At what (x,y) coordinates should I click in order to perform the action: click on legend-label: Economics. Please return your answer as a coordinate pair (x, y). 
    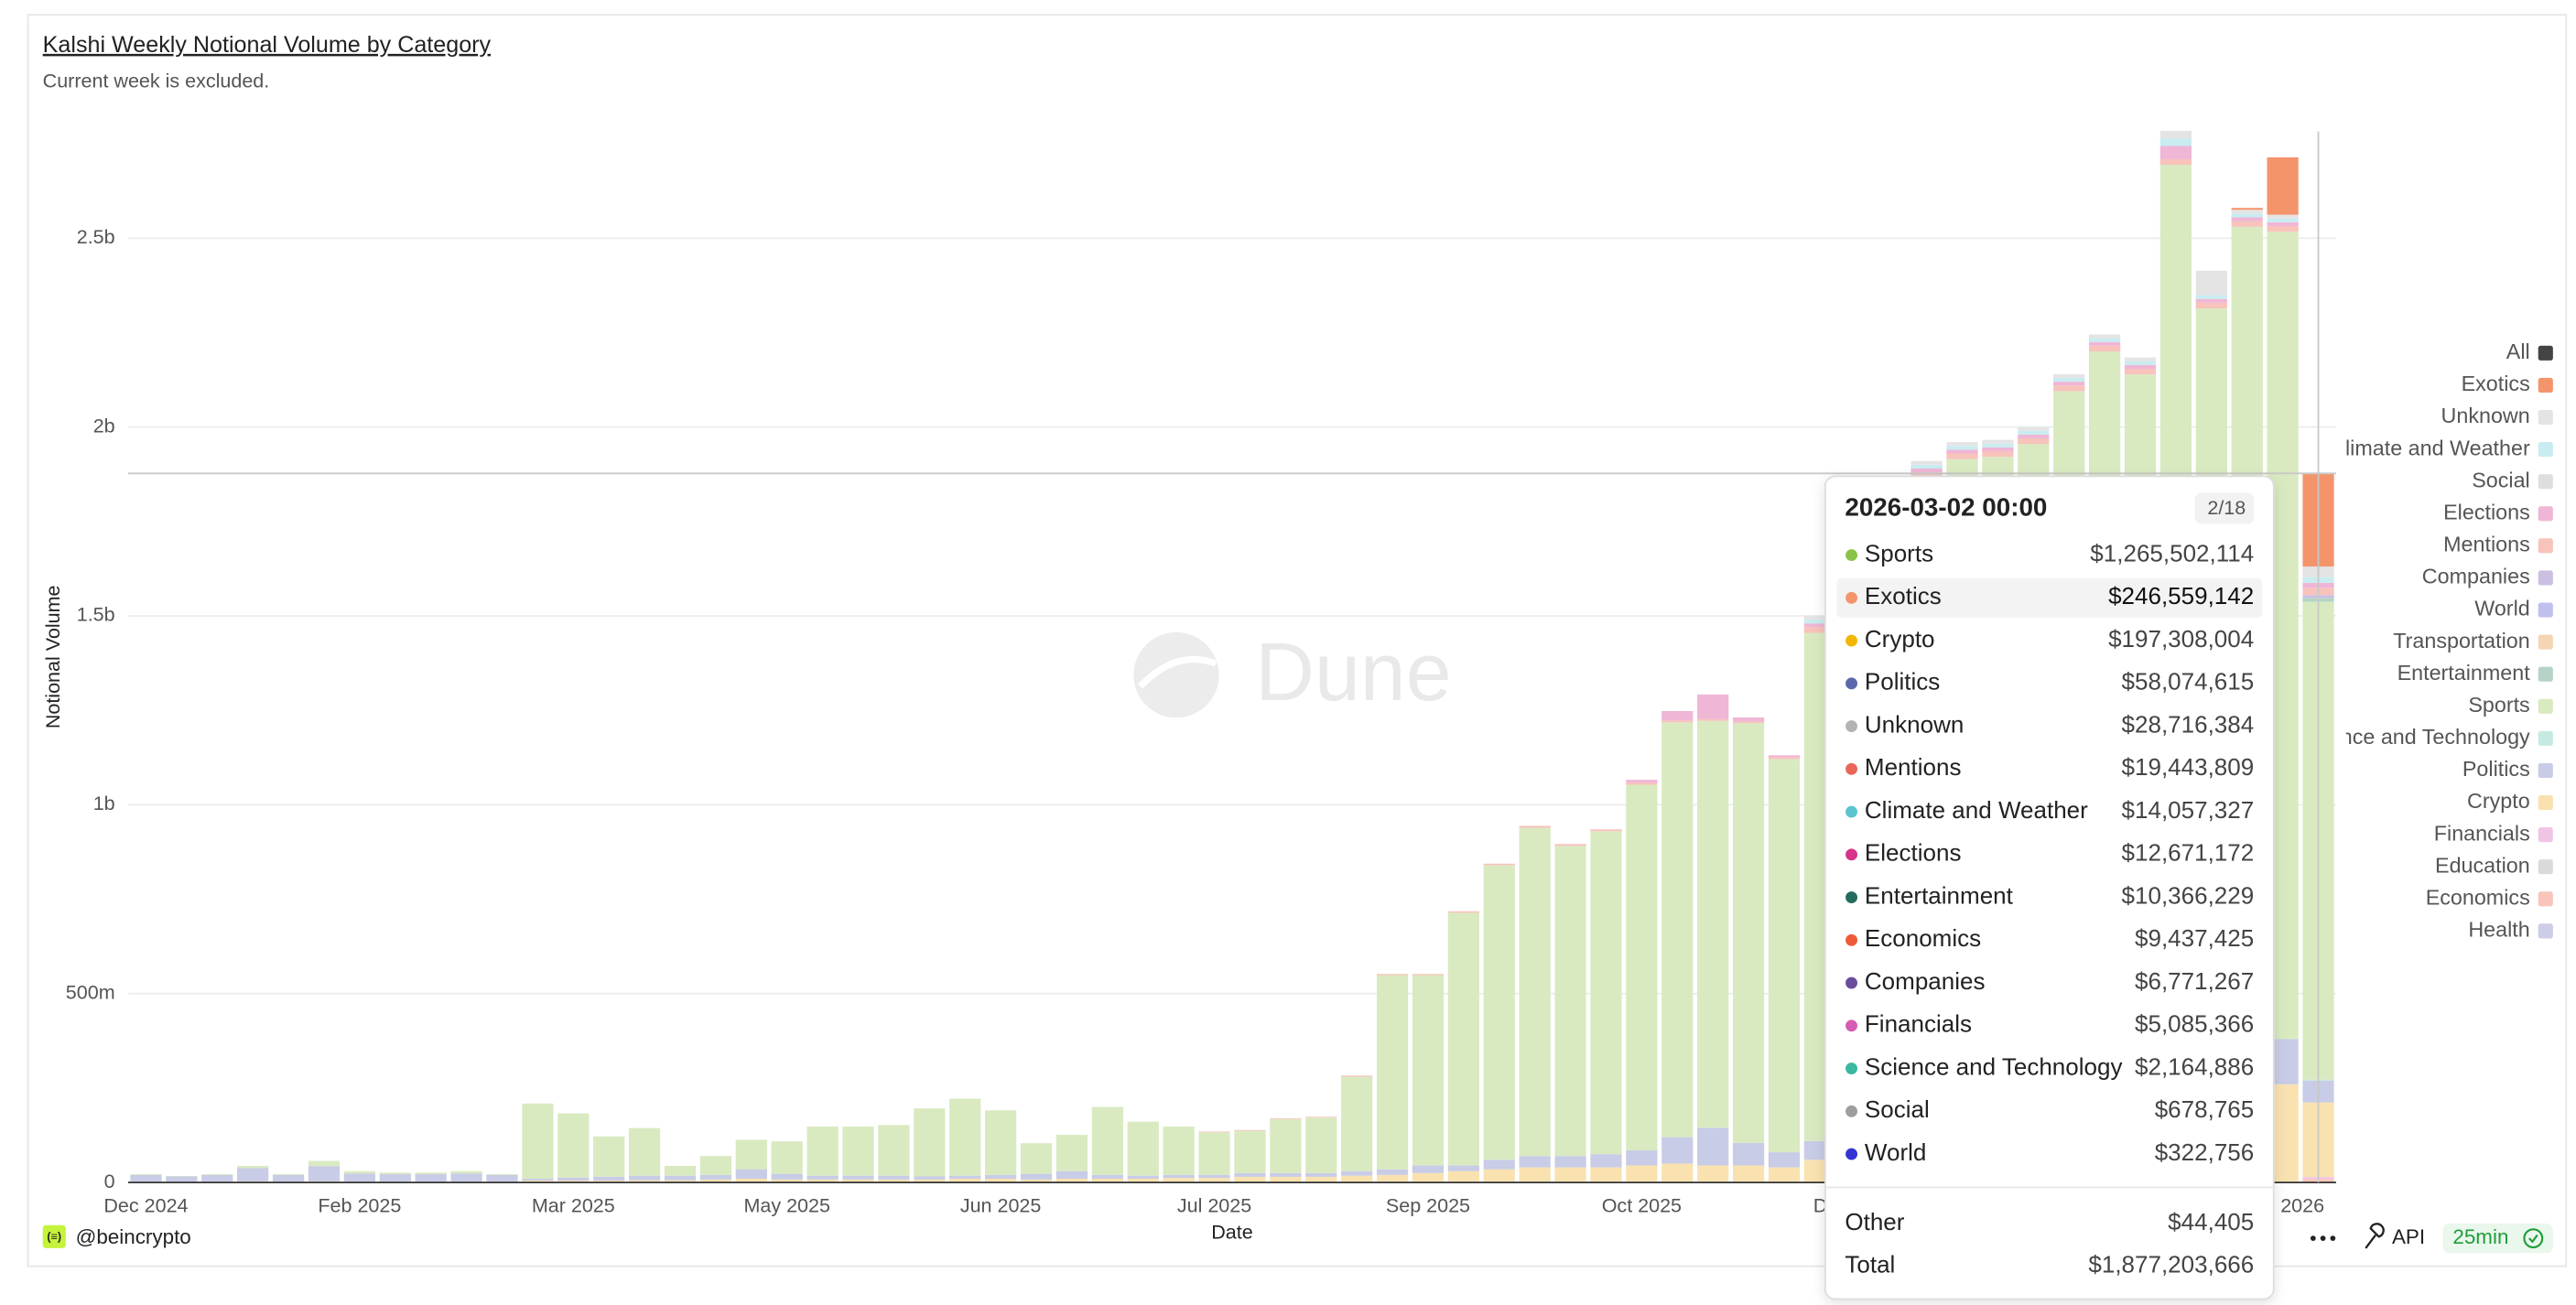
    Looking at the image, I should click on (2478, 897).